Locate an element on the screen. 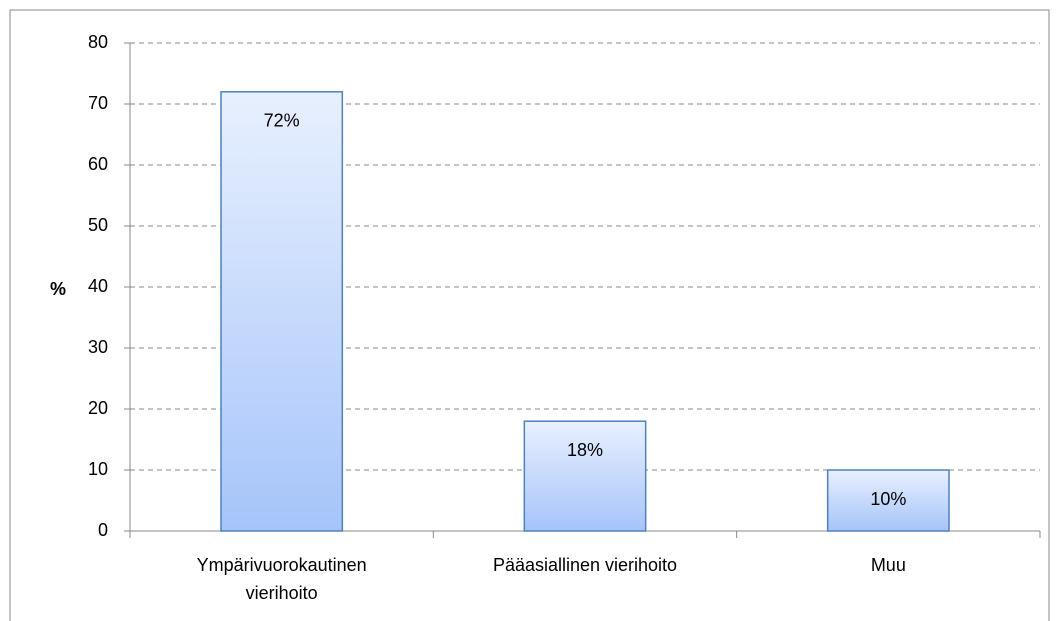  x-tick-label: Muu is located at coordinates (888, 565).